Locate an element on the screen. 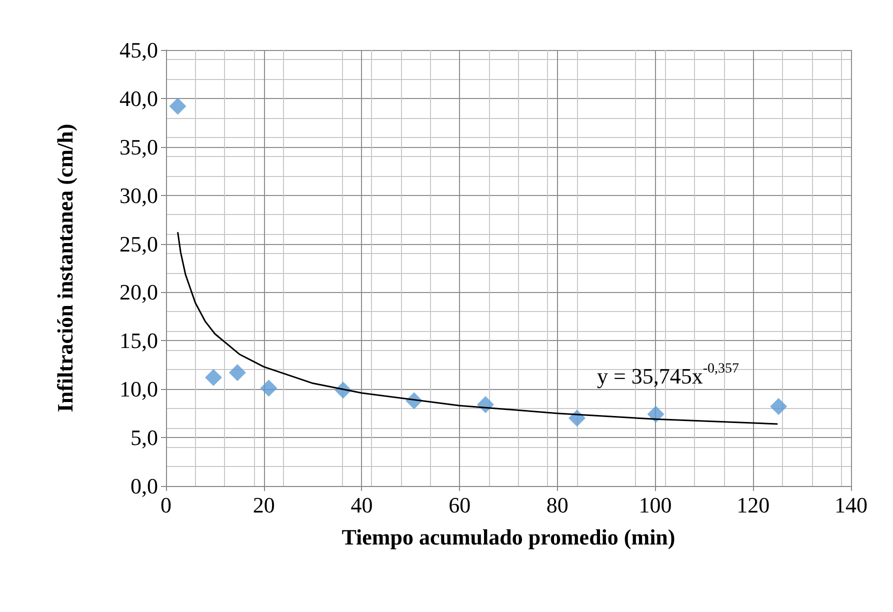  y-tick-label: 30,0 is located at coordinates (139, 195).